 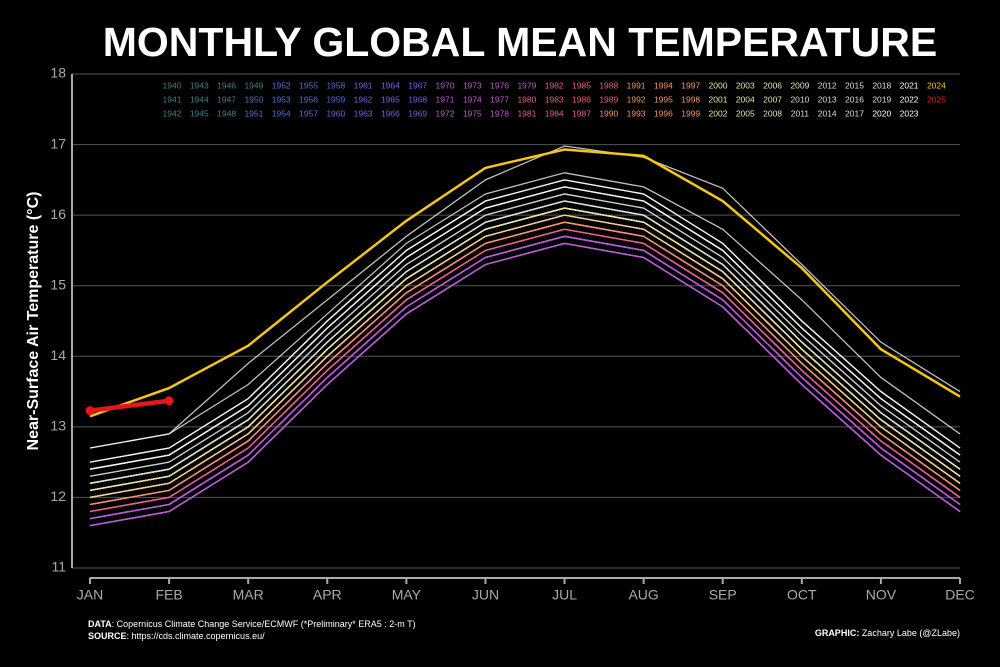 What do you see at coordinates (407, 595) in the screenshot?
I see `x-tick-label: MAY` at bounding box center [407, 595].